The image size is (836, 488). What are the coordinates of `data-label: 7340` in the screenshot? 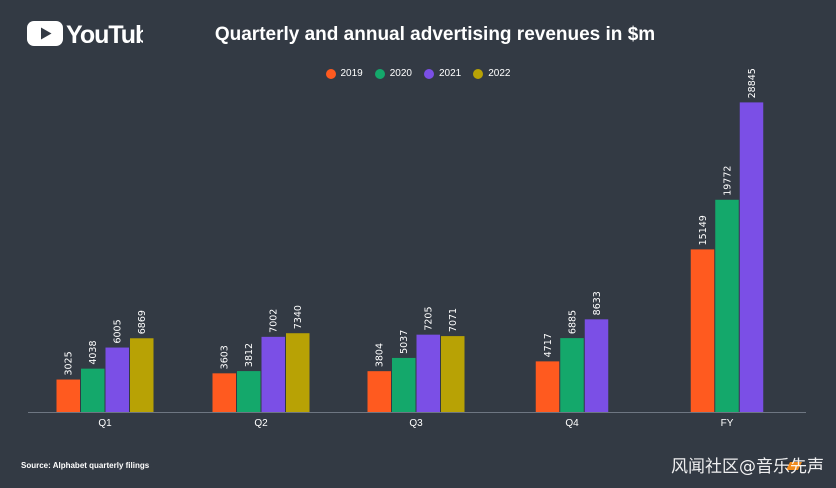 It's located at (298, 317).